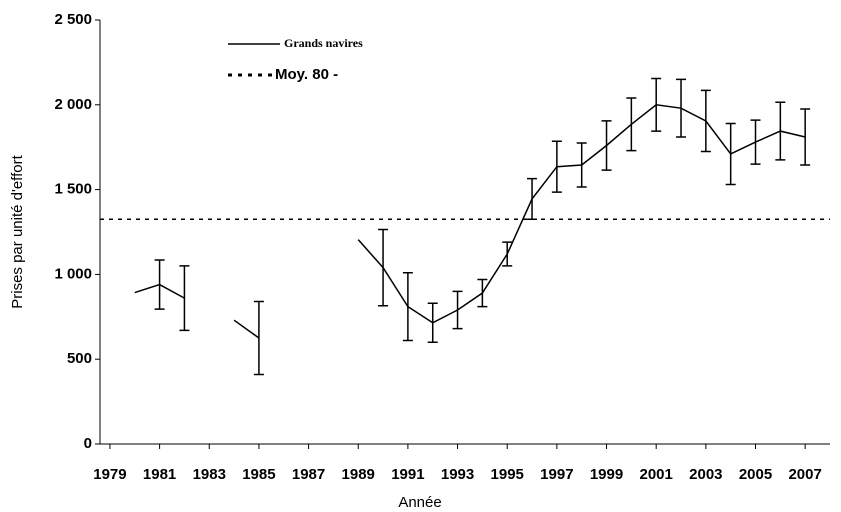  I want to click on x-tick-label: 2003, so click(705, 474).